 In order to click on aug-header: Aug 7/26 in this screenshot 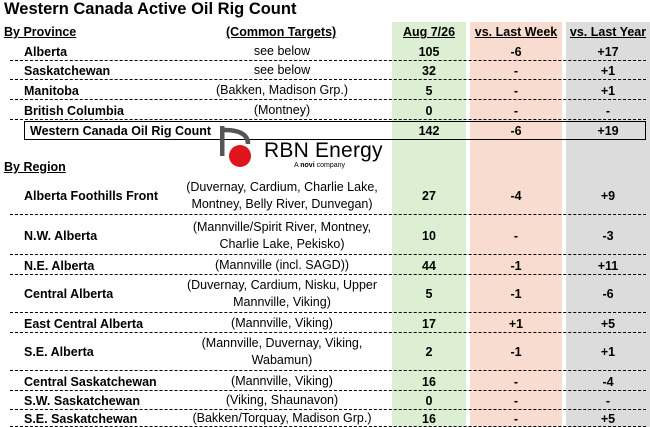, I will do `click(429, 32)`.